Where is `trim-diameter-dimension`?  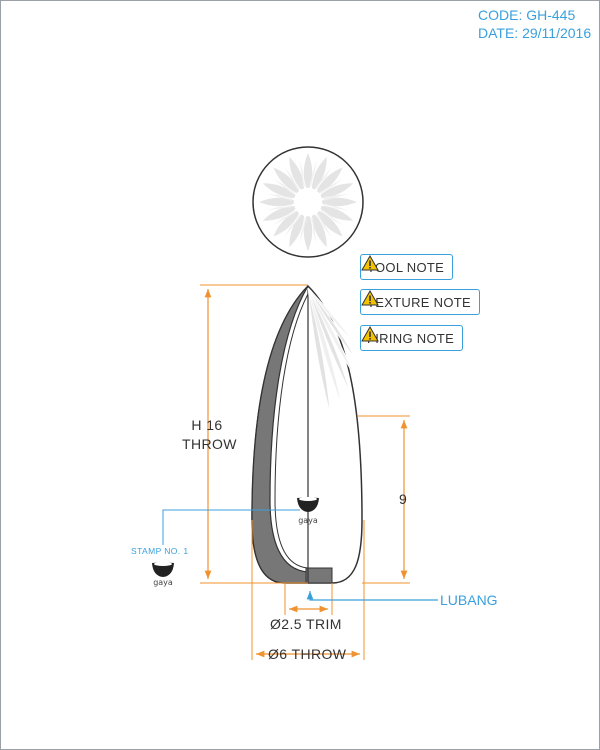
trim-diameter-dimension is located at coordinates (308, 599).